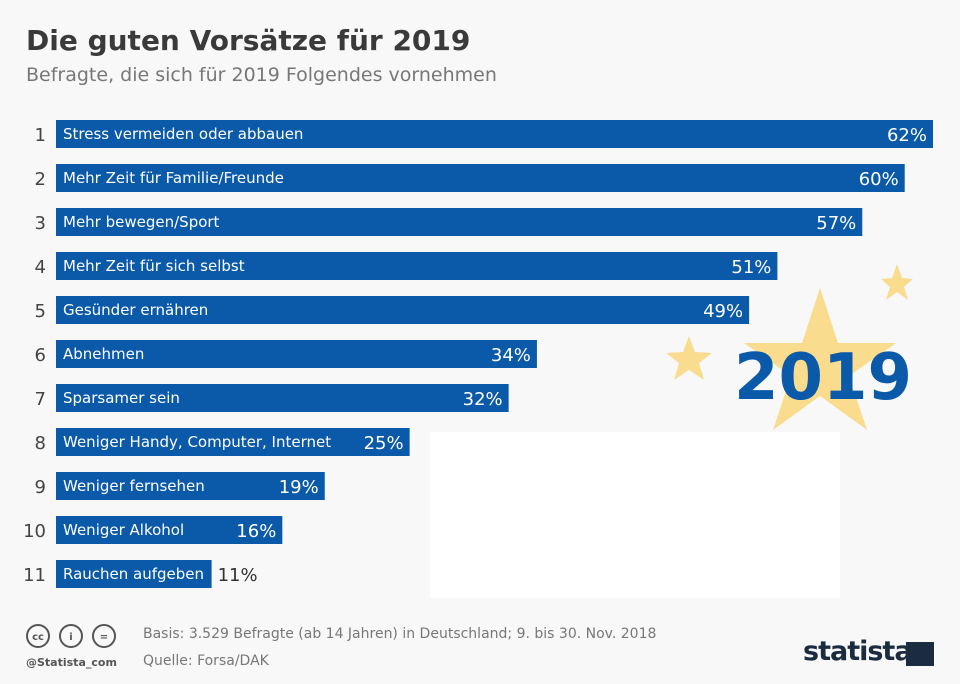  What do you see at coordinates (907, 135) in the screenshot?
I see `value-label: 62%` at bounding box center [907, 135].